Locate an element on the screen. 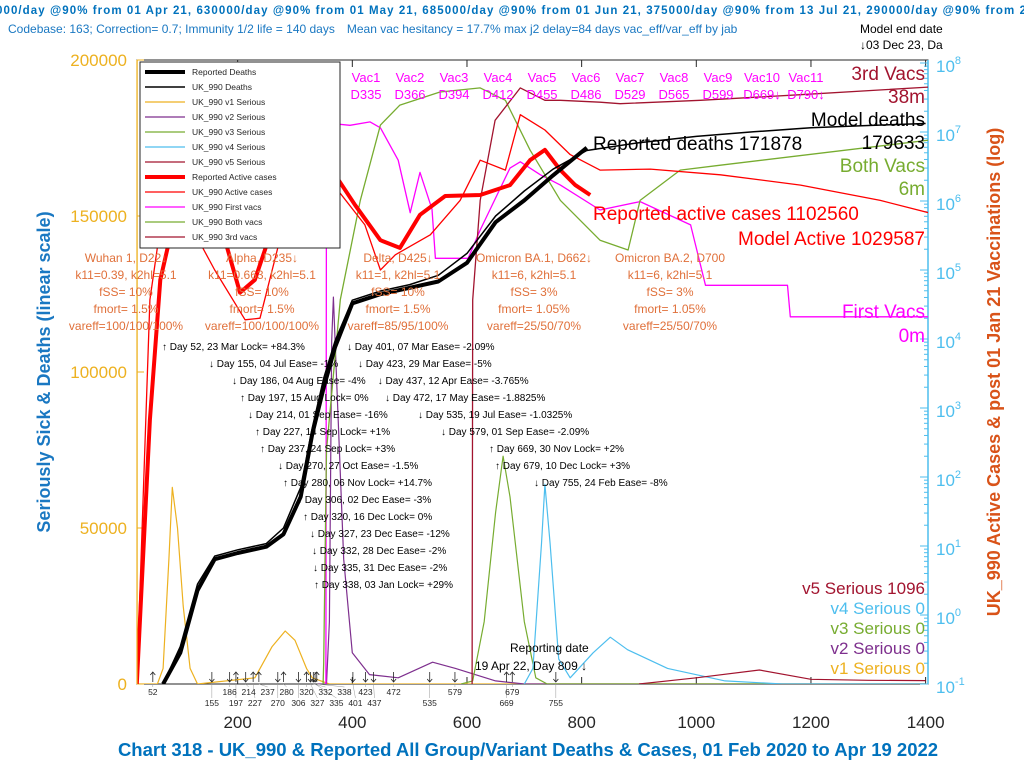 The image size is (1024, 768). model-end-value: ↓03 Dec 23, Da is located at coordinates (901, 45).